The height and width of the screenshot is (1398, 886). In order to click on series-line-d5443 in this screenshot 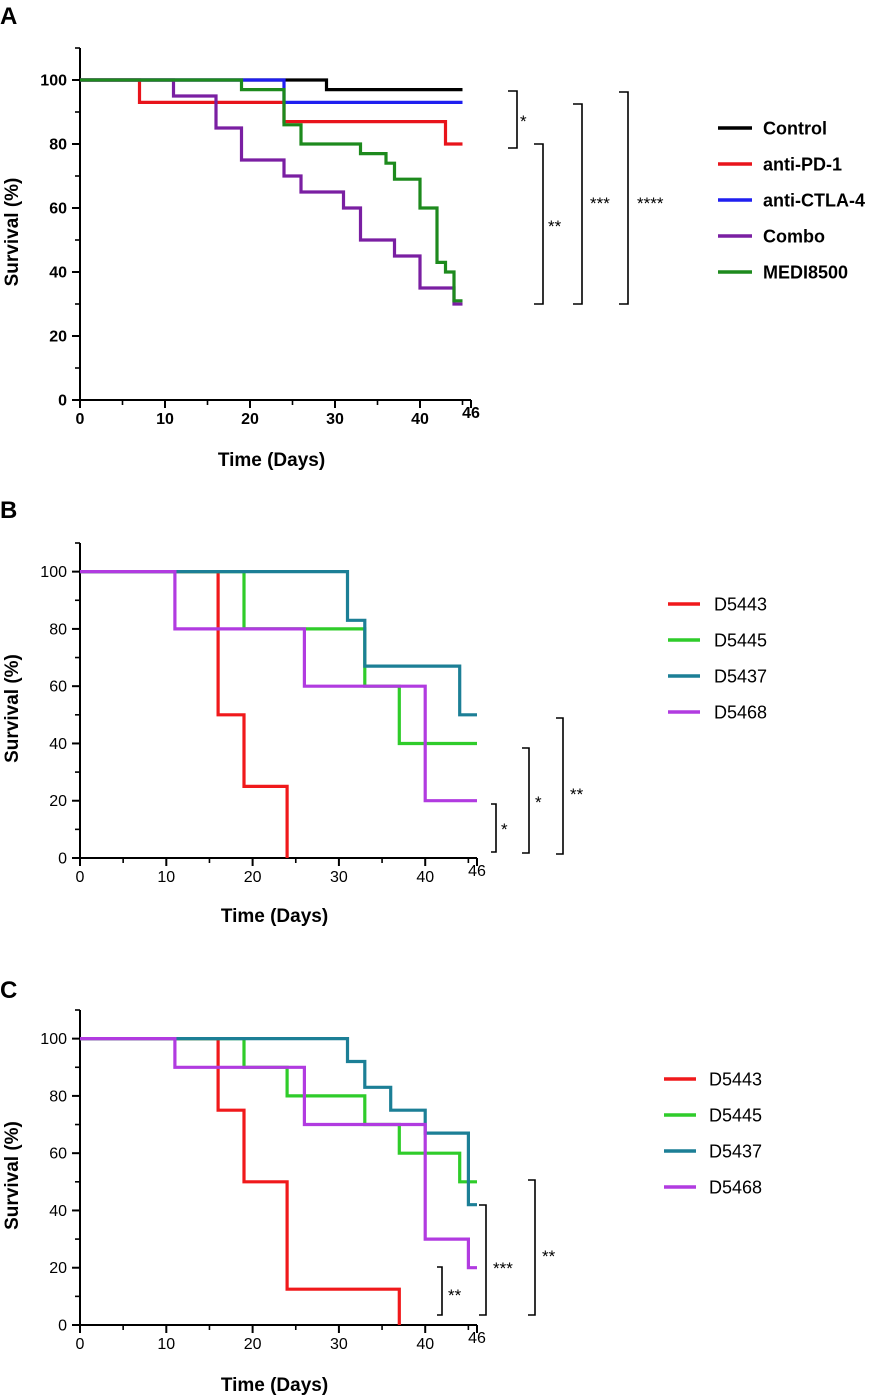, I will do `click(240, 1180)`.